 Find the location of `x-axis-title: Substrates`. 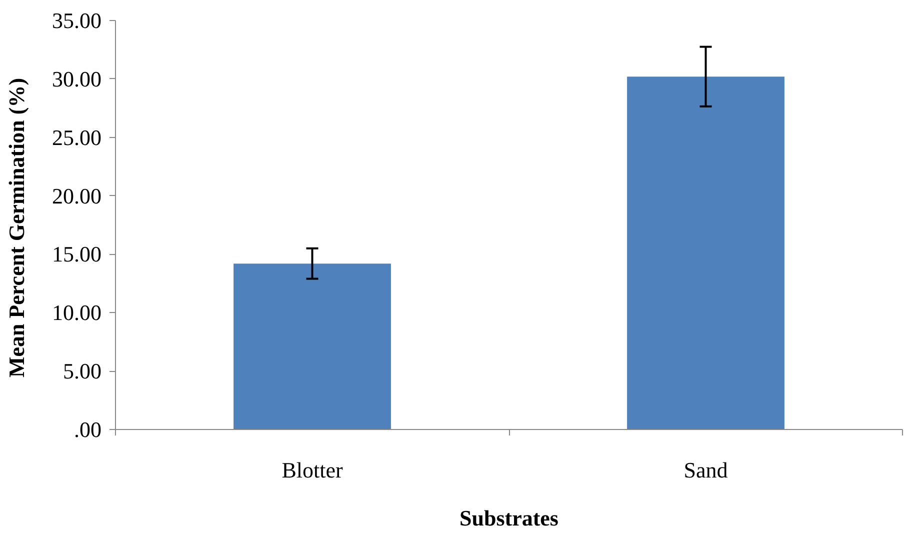

x-axis-title: Substrates is located at coordinates (509, 518).